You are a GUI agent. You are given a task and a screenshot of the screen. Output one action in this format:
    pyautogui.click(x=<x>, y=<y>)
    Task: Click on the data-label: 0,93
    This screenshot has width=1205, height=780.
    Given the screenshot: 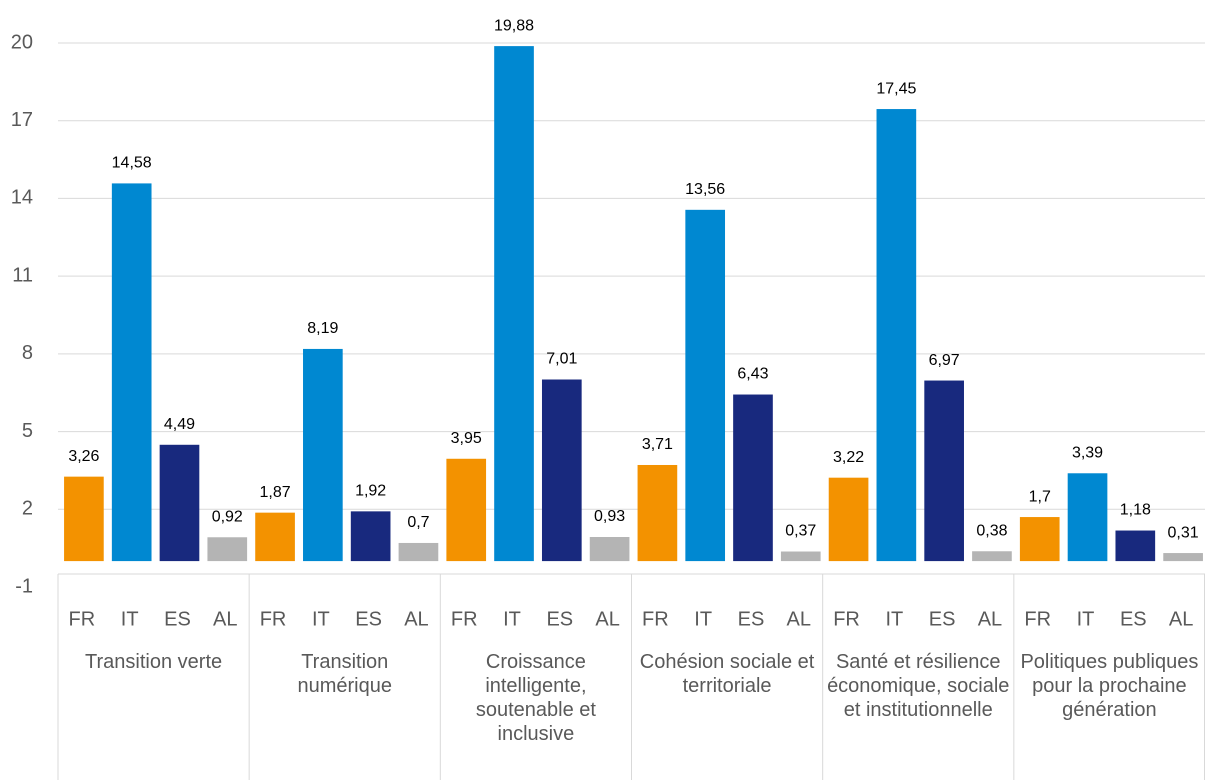 What is the action you would take?
    pyautogui.click(x=609, y=516)
    